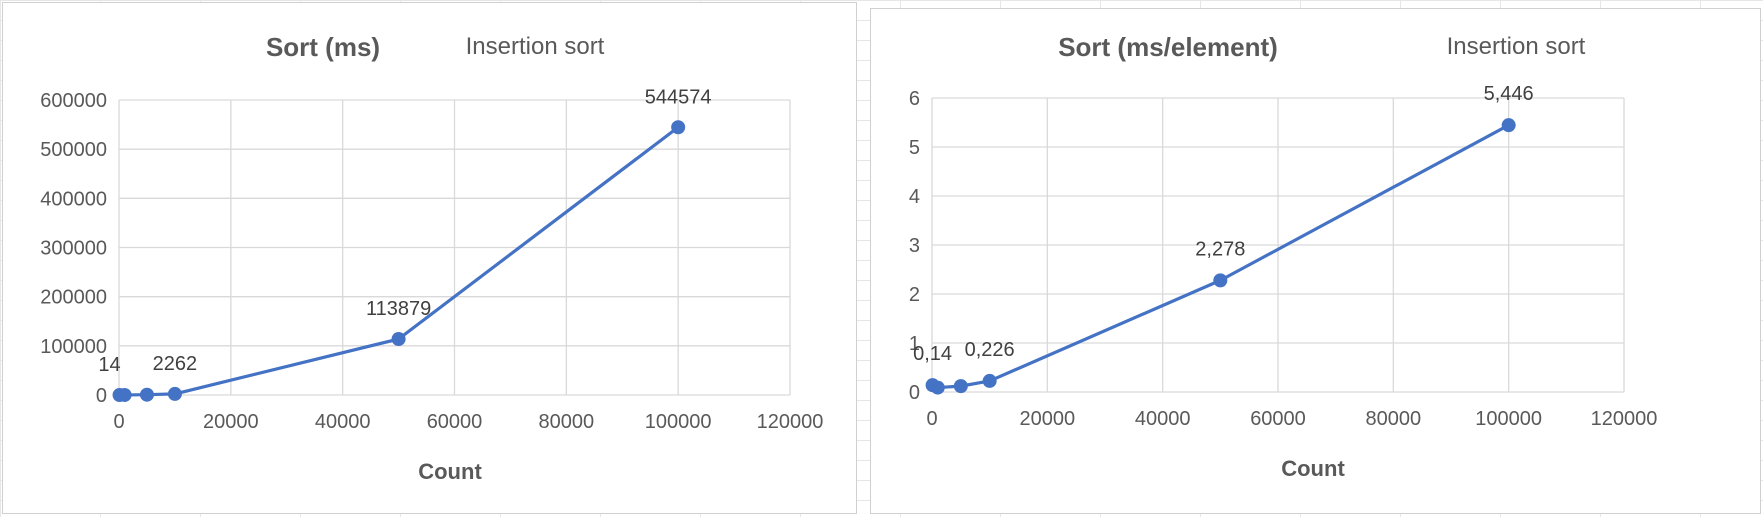  What do you see at coordinates (914, 295) in the screenshot?
I see `y-tick-label: 2` at bounding box center [914, 295].